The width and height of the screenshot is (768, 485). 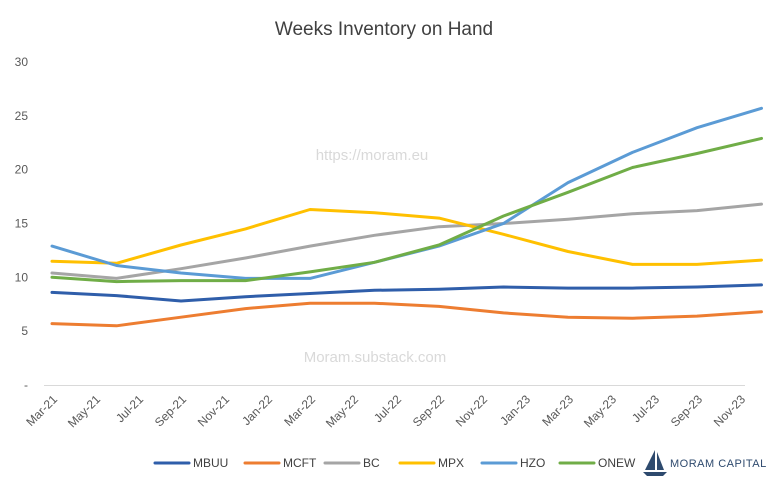 What do you see at coordinates (210, 463) in the screenshot?
I see `legend-label-mbuu: MBUU` at bounding box center [210, 463].